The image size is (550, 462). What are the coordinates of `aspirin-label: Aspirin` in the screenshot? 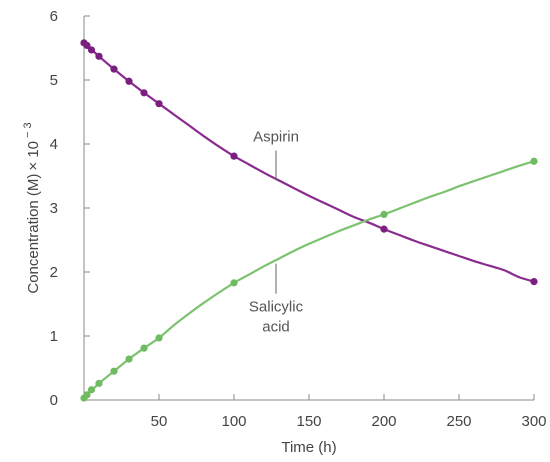 It's located at (276, 136).